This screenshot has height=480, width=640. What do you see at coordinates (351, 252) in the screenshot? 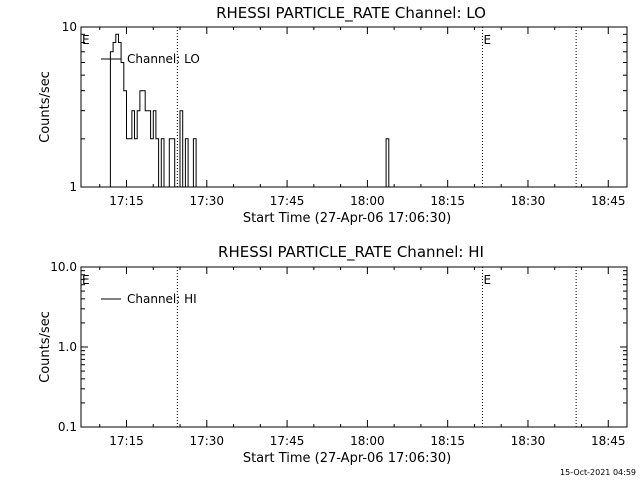
I see `chart-title: RHESSI PARTICLE_RATE Channel: HI` at bounding box center [351, 252].